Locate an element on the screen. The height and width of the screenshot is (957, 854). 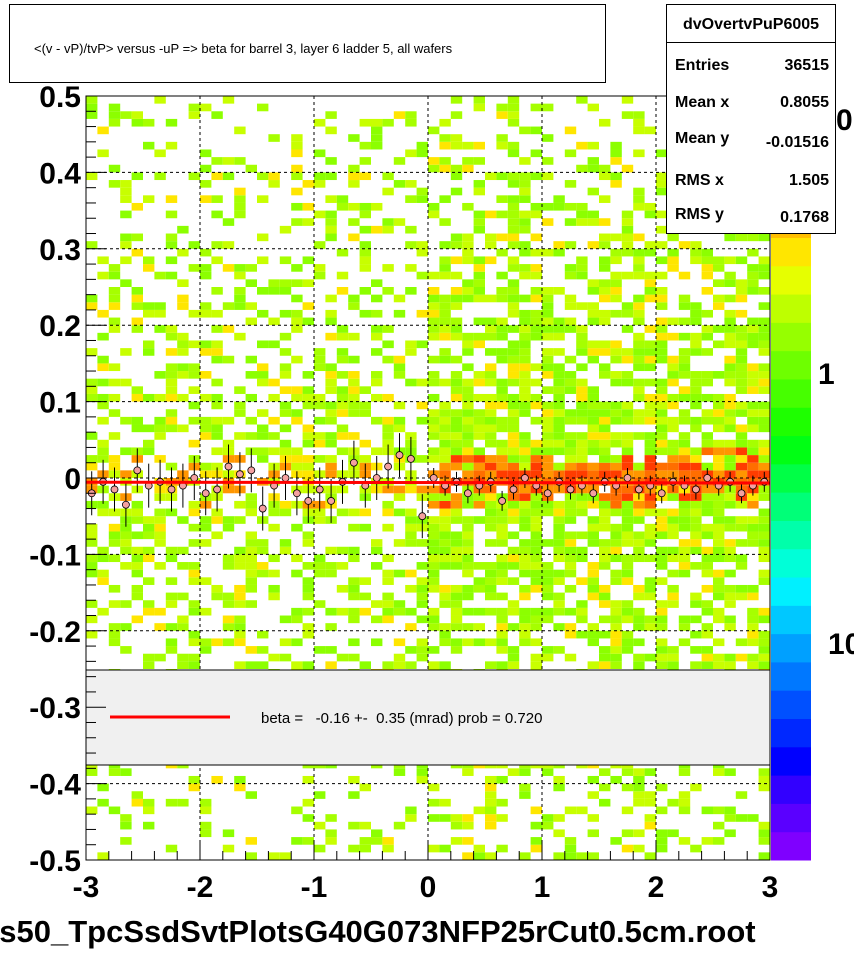
stats-value: 0.8055 is located at coordinates (804, 102).